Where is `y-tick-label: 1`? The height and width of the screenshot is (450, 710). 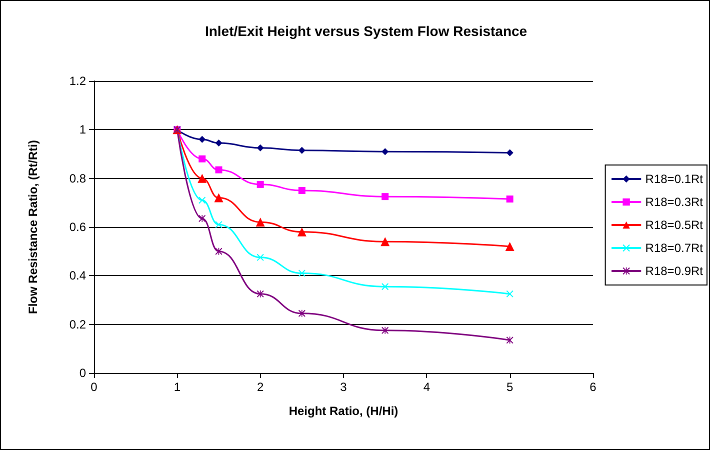 y-tick-label: 1 is located at coordinates (82, 129).